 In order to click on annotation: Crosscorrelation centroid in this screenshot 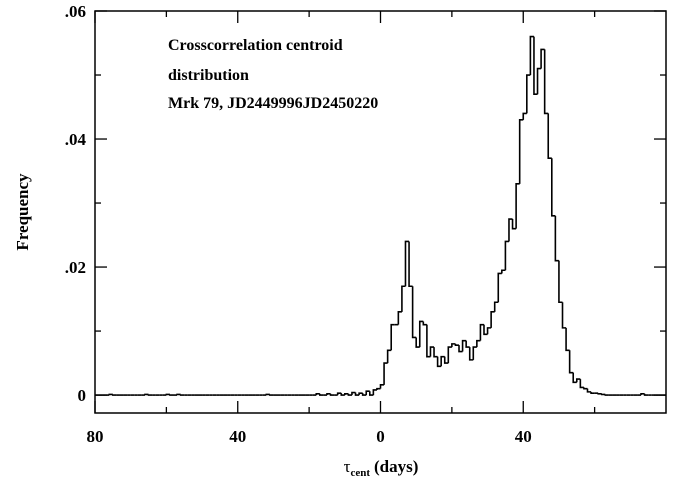, I will do `click(255, 45)`.